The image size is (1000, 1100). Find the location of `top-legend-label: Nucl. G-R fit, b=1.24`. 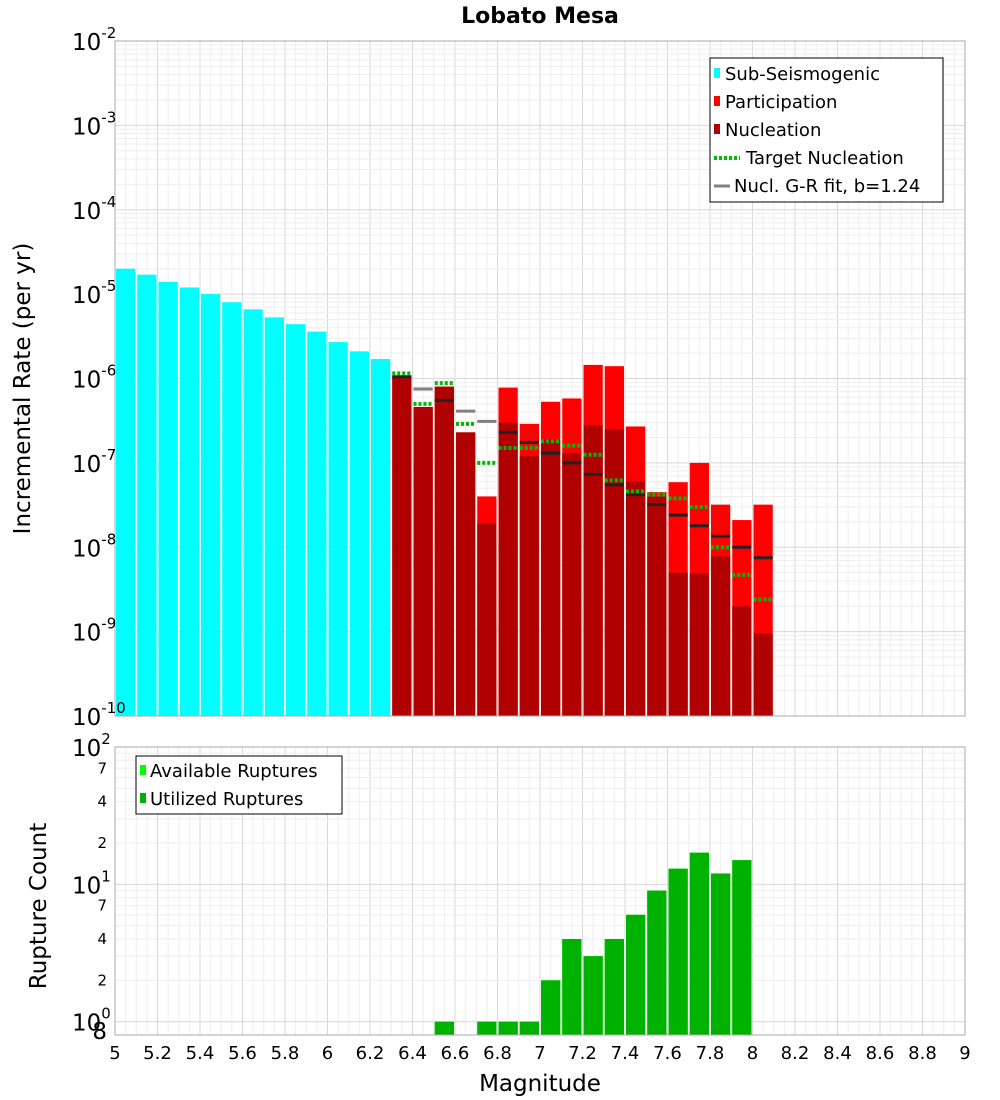

top-legend-label: Nucl. G-R fit, b=1.24 is located at coordinates (827, 186).